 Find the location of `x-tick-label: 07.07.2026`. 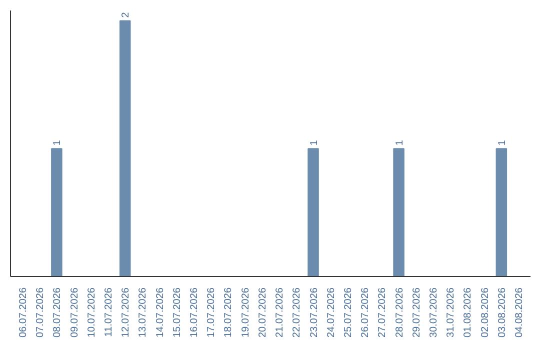

x-tick-label: 07.07.2026 is located at coordinates (40, 312).